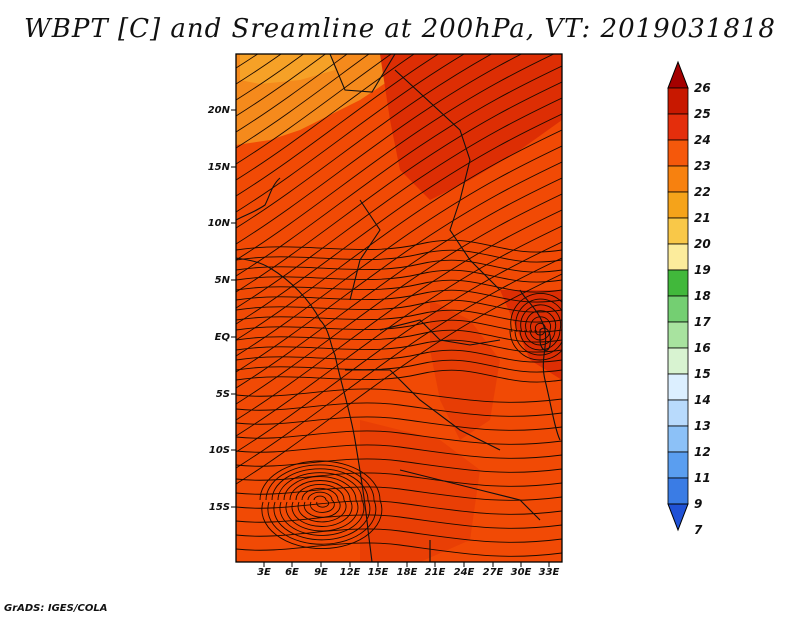 This screenshot has height=618, width=800. I want to click on lon-label-15e: 15E, so click(378, 572).